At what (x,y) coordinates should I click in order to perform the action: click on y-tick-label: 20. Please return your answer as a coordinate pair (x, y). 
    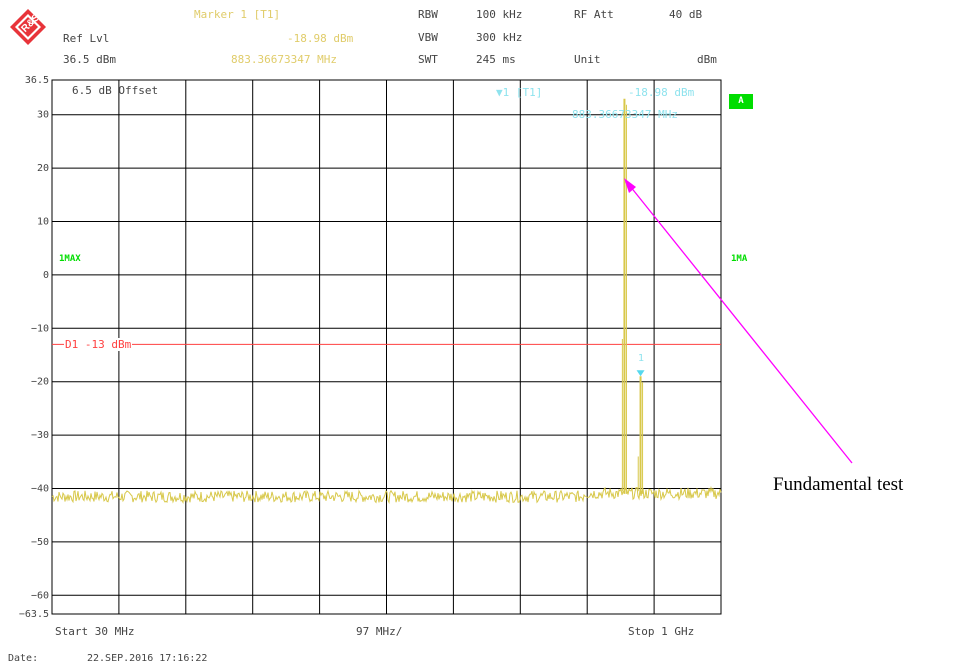
    Looking at the image, I should click on (43, 168).